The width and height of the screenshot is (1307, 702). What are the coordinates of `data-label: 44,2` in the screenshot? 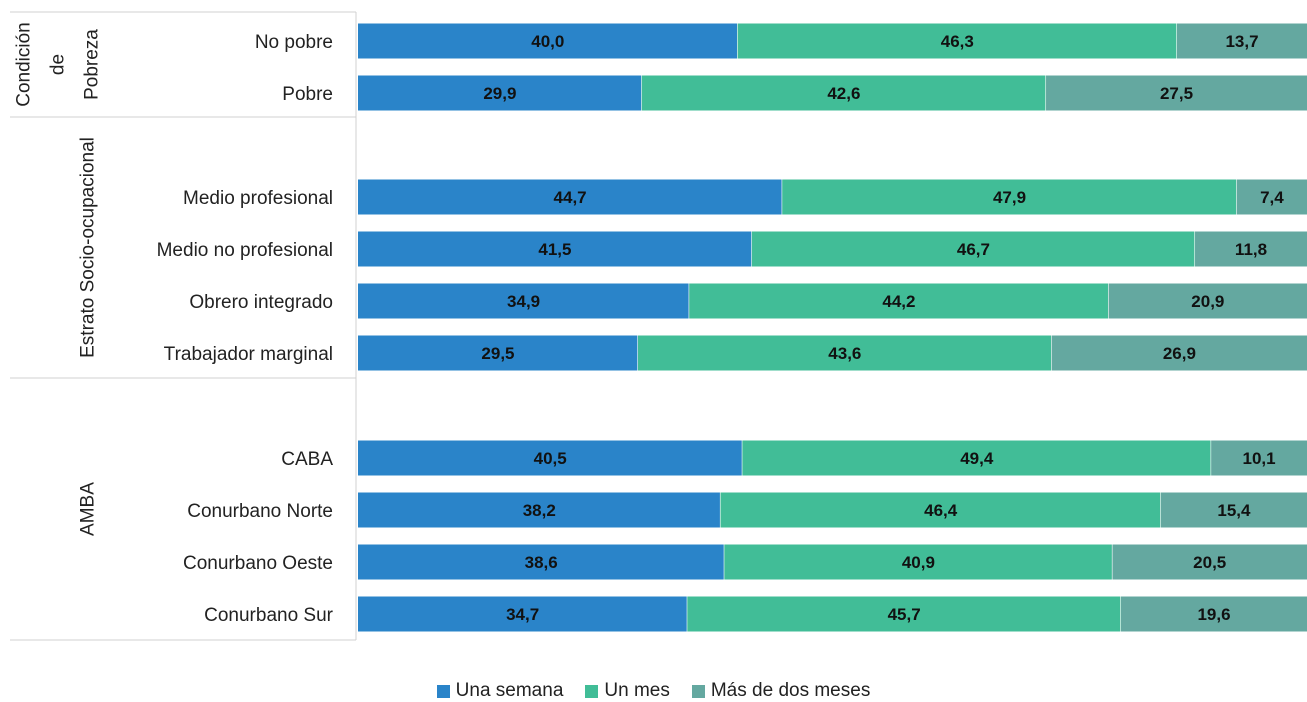 It's located at (898, 301).